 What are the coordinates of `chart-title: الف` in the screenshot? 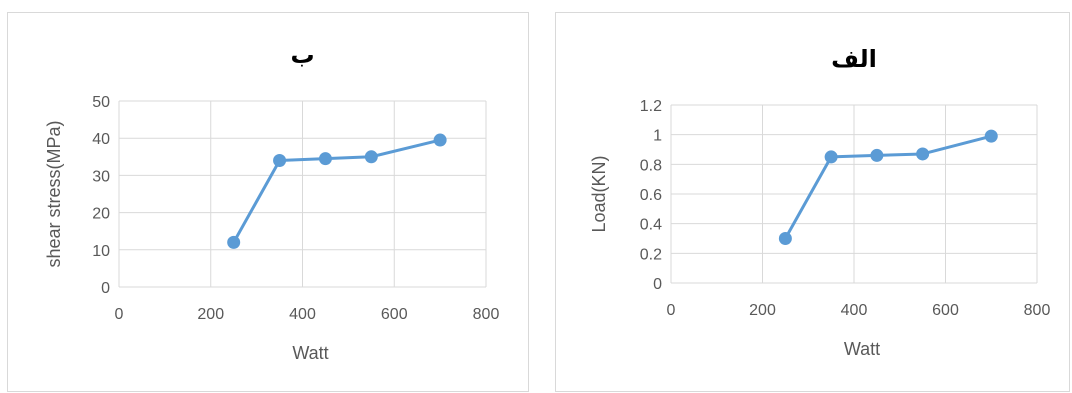 It's located at (854, 59).